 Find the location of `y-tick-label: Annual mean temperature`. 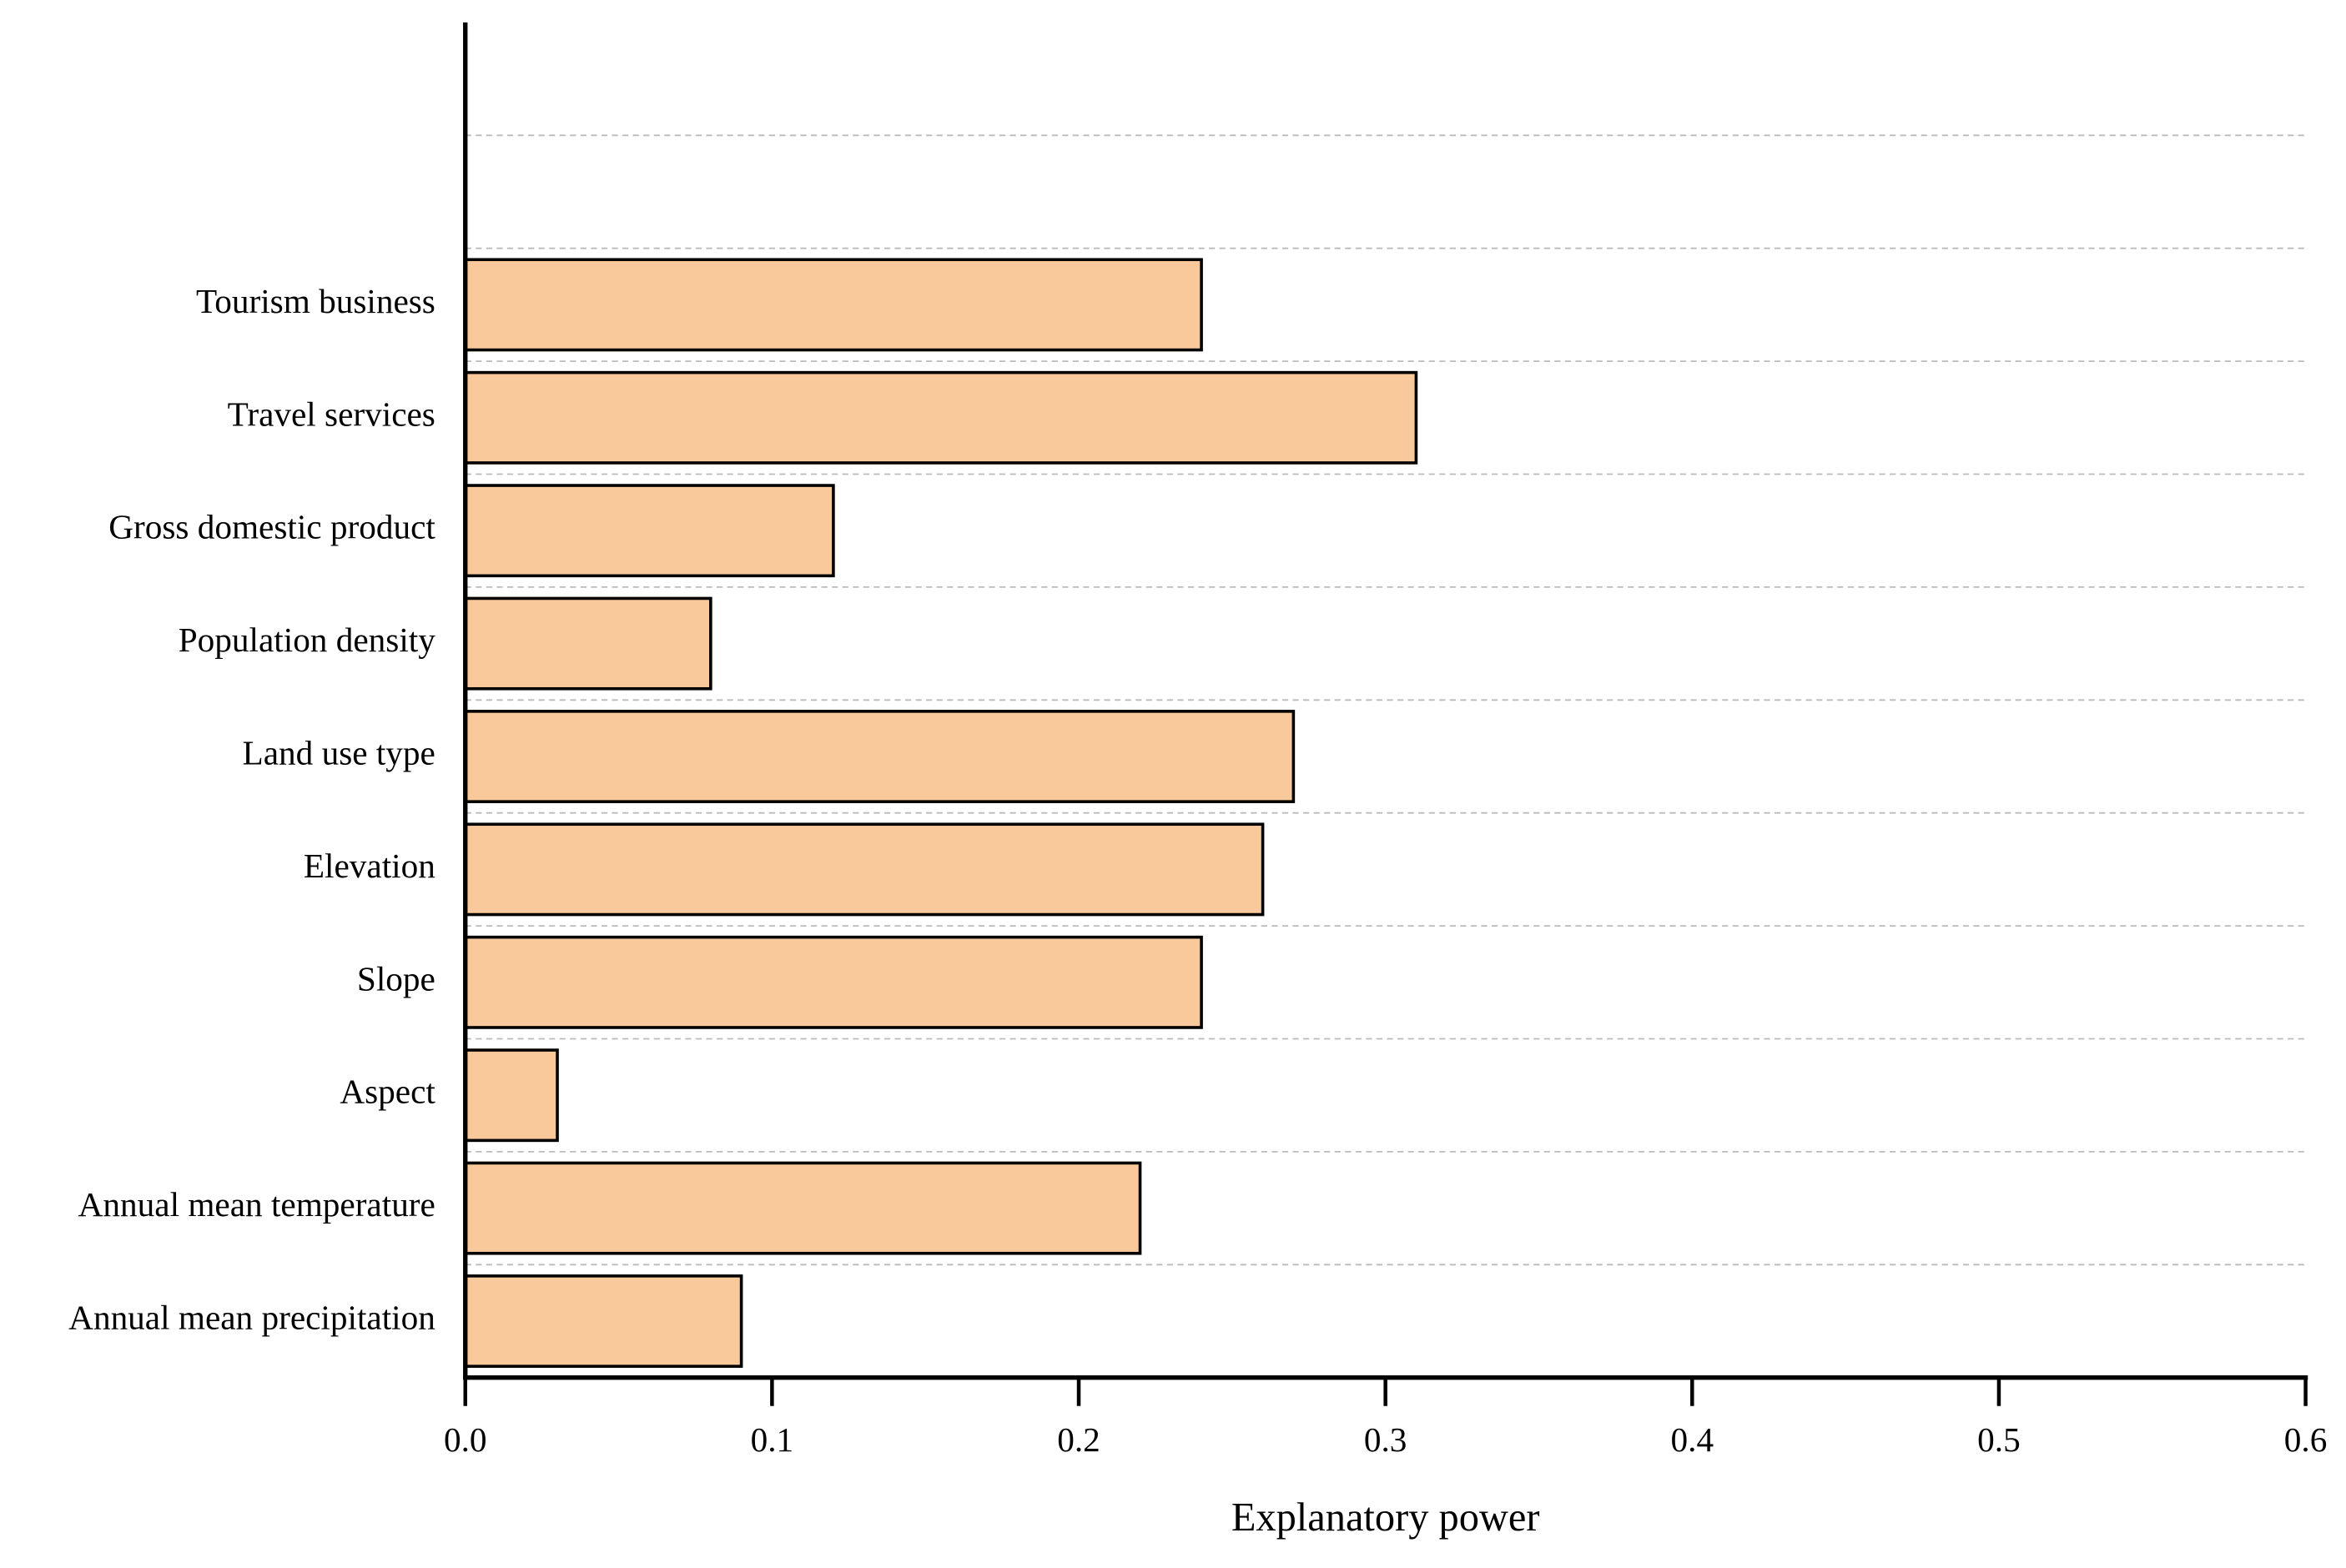

y-tick-label: Annual mean temperature is located at coordinates (256, 1204).